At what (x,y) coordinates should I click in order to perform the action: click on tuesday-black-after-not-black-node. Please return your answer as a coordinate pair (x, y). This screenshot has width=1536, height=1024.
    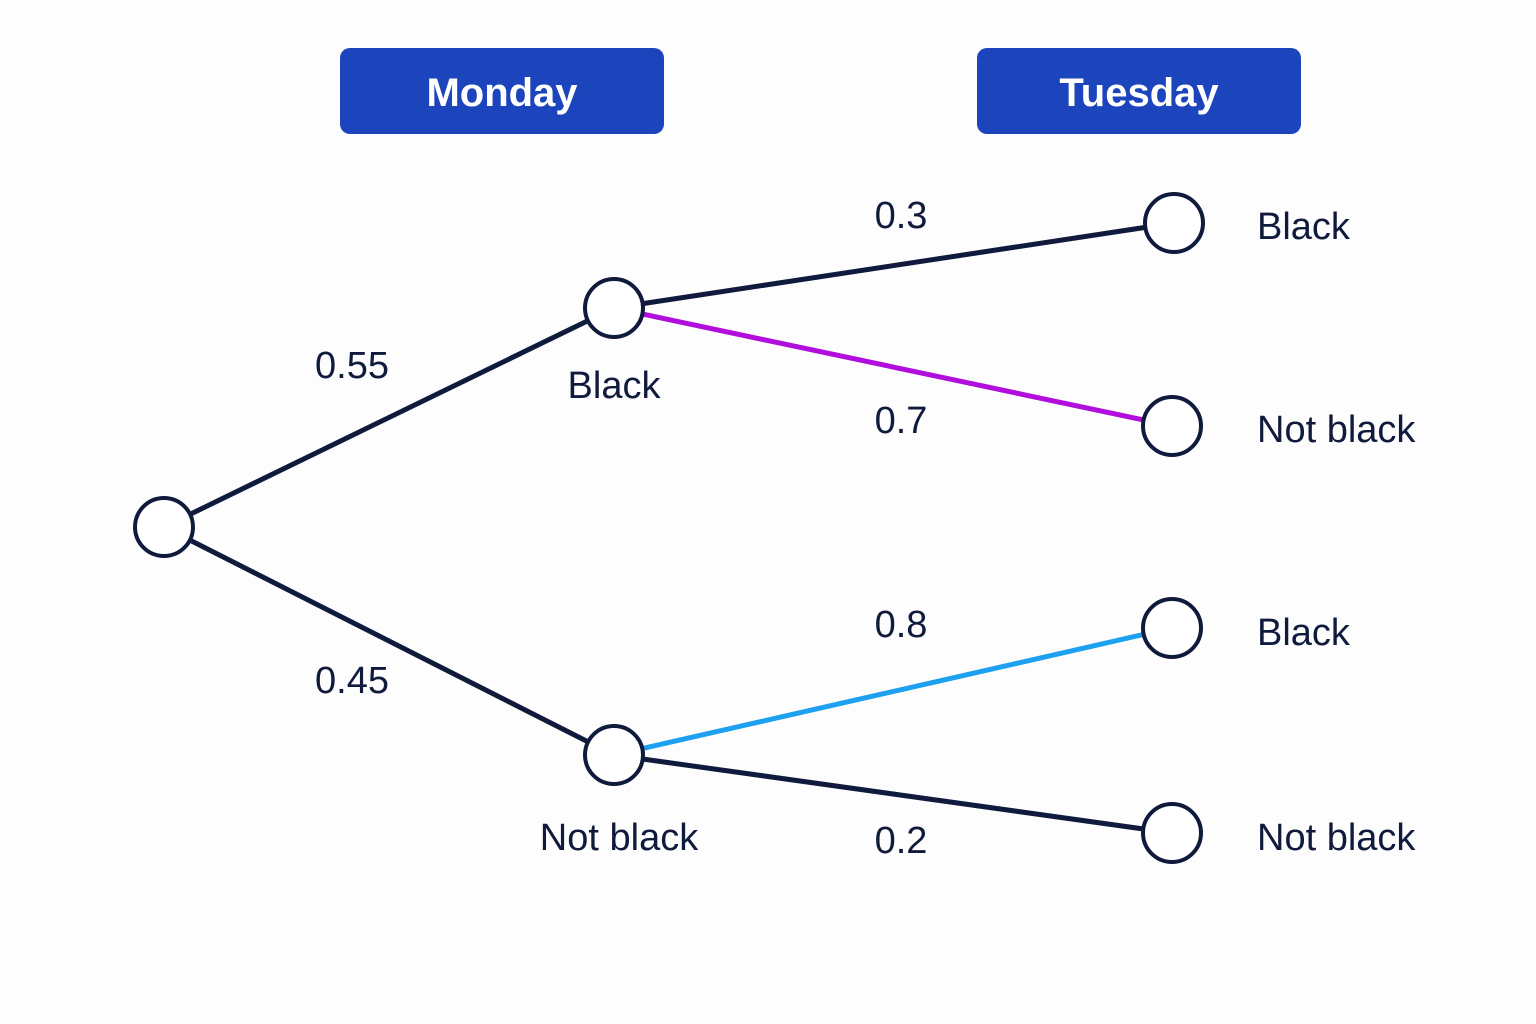
    Looking at the image, I should click on (1172, 628).